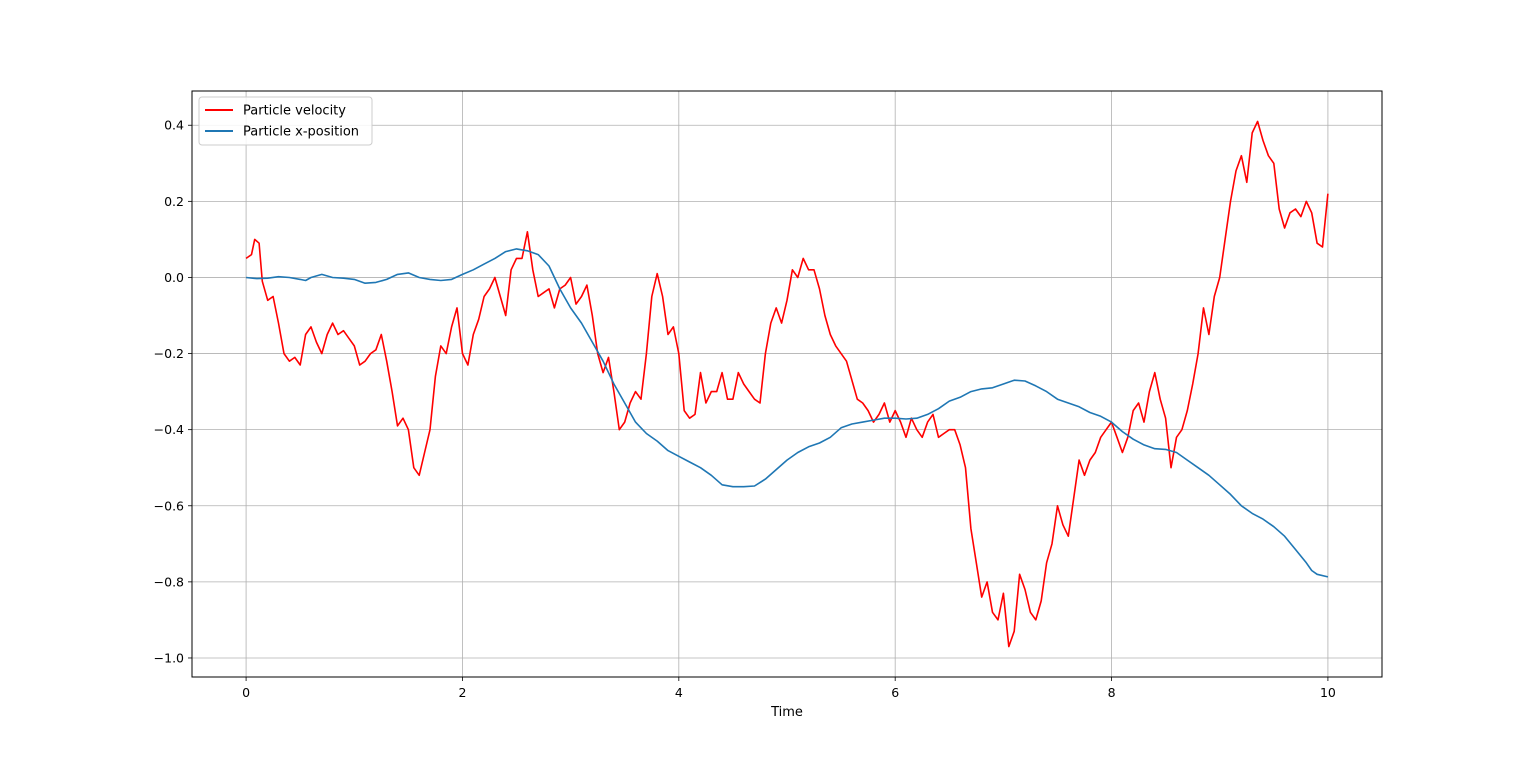  I want to click on x-tick-label: 4, so click(679, 692).